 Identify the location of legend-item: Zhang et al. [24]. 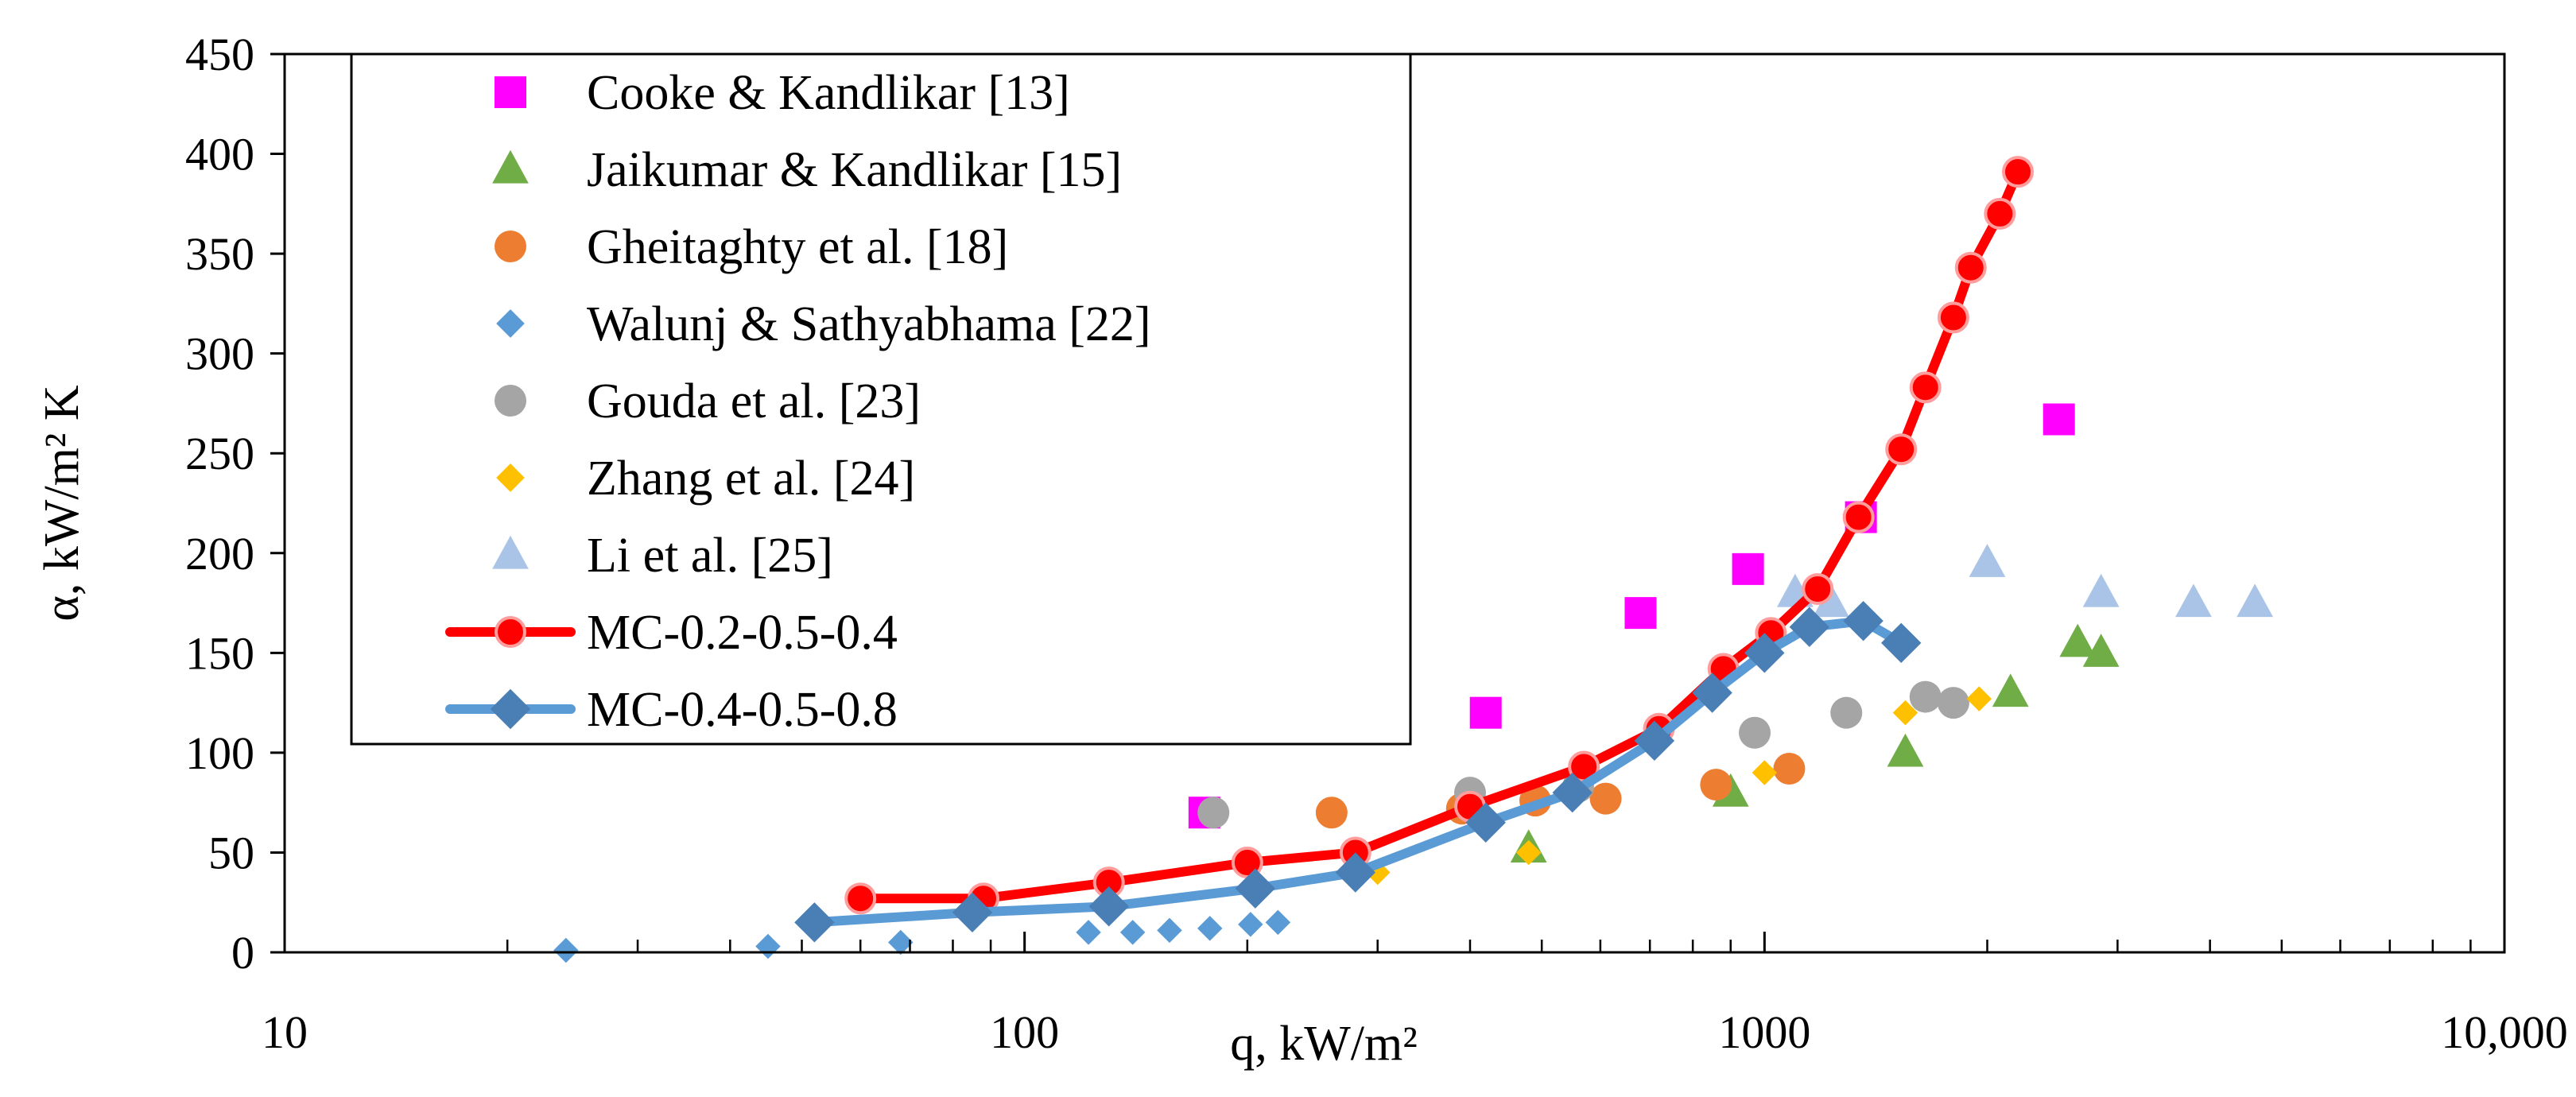
(706, 479).